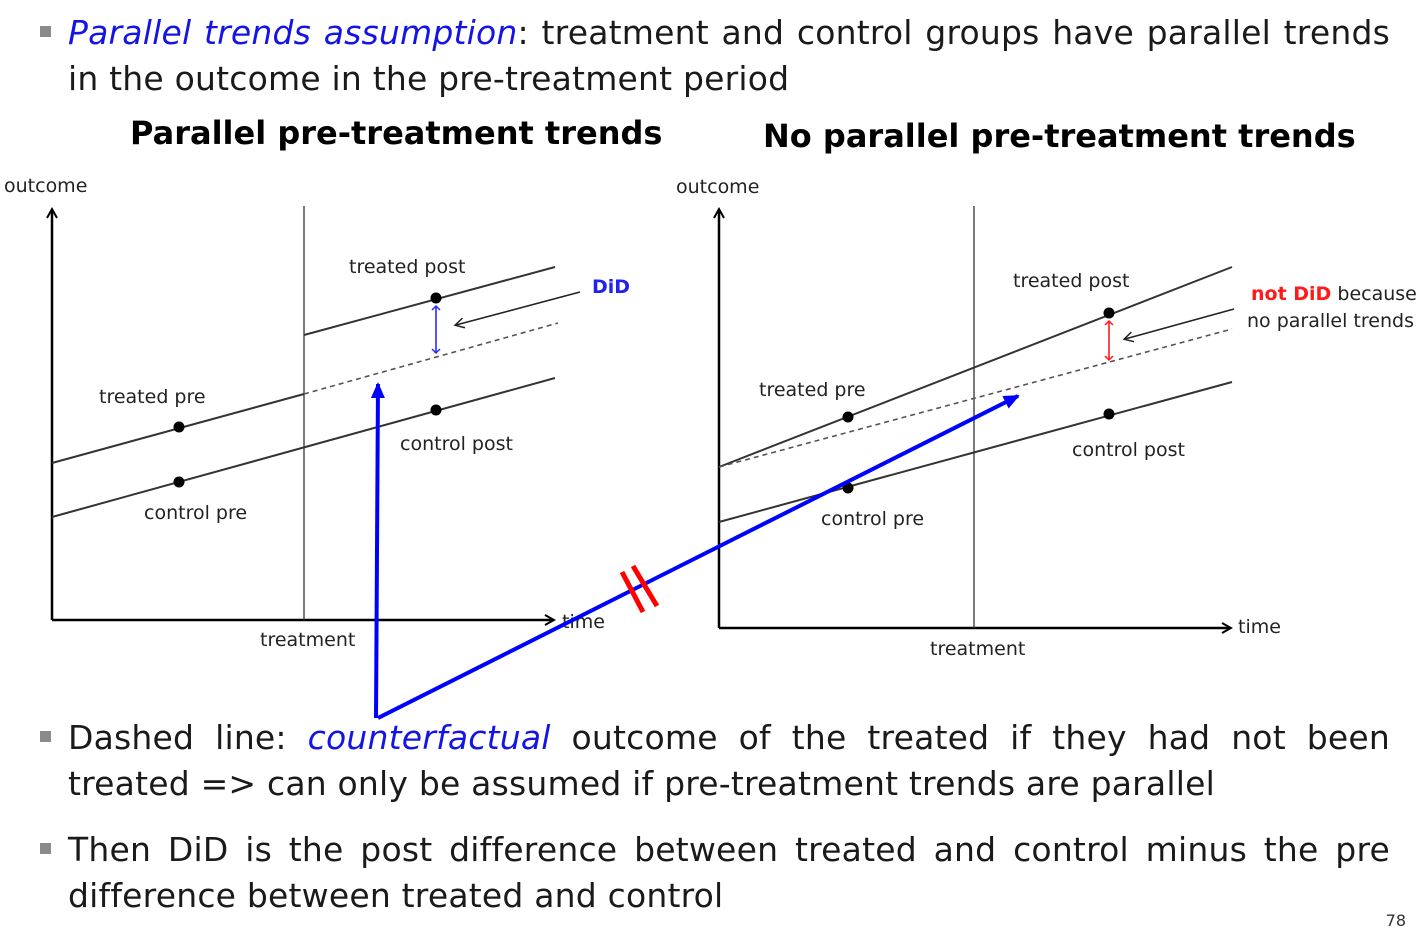 Image resolution: width=1428 pixels, height=930 pixels. I want to click on left-did-label: DiD, so click(611, 287).